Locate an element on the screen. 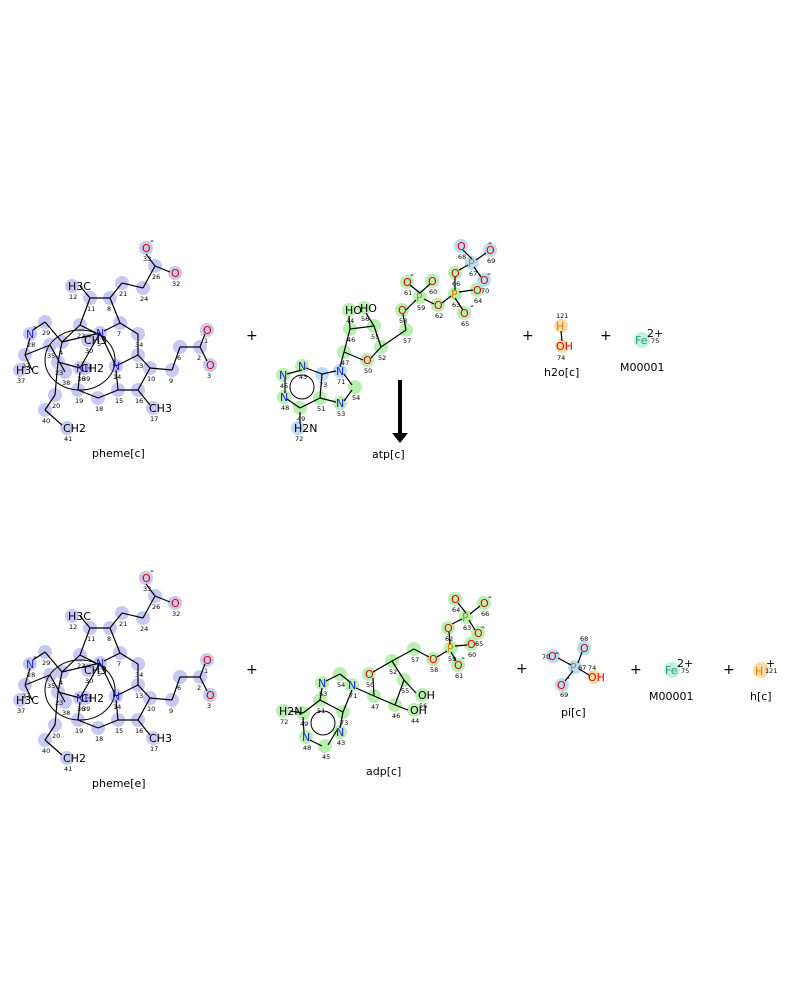 The width and height of the screenshot is (800, 1000). h-charge: + is located at coordinates (770, 663).